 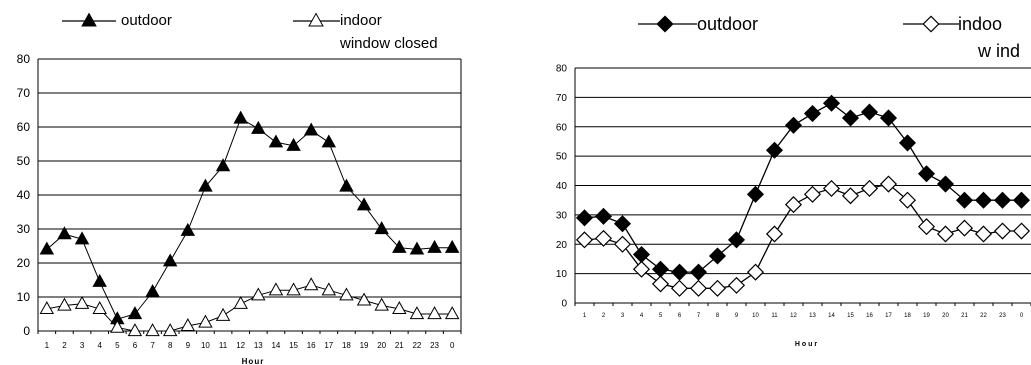 What do you see at coordinates (89, 19) in the screenshot?
I see `legend-marker` at bounding box center [89, 19].